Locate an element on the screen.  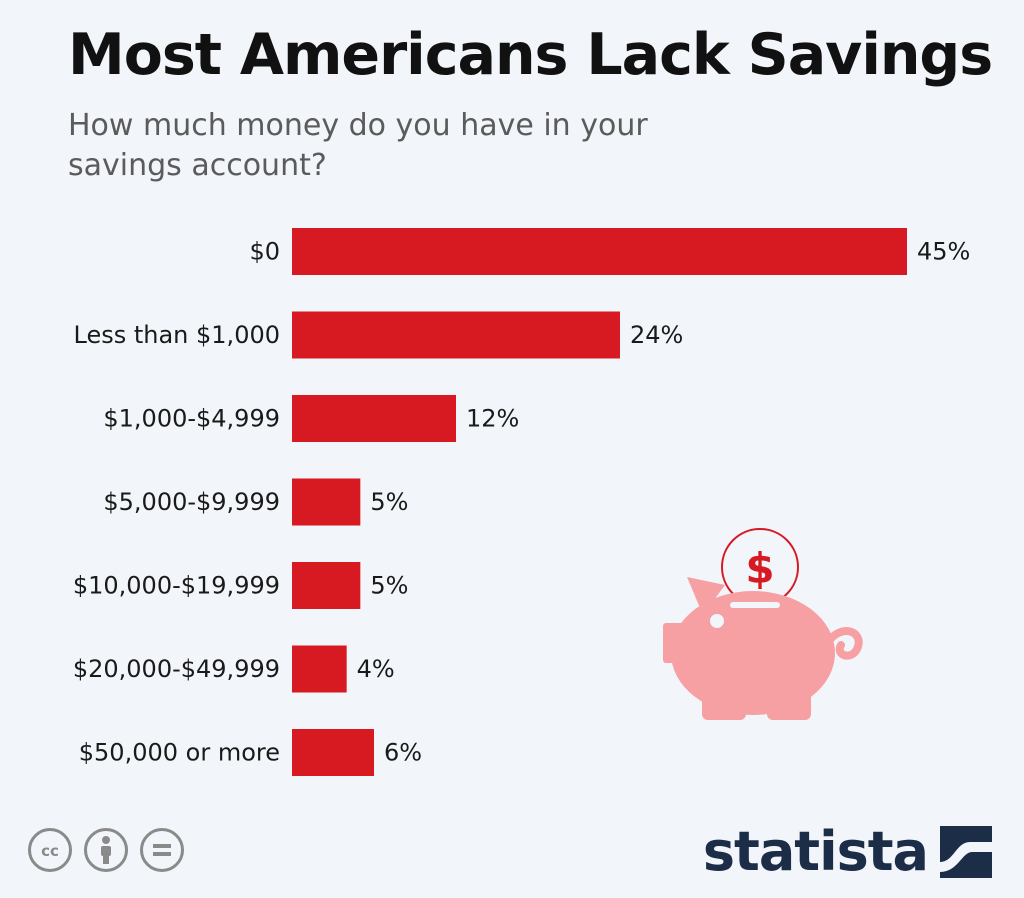
attribution-icon is located at coordinates (106, 850).